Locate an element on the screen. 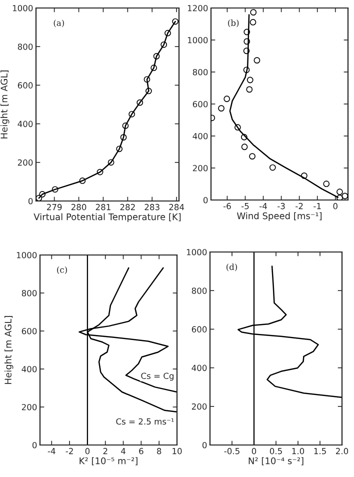  annotation: (c) is located at coordinates (62, 270).